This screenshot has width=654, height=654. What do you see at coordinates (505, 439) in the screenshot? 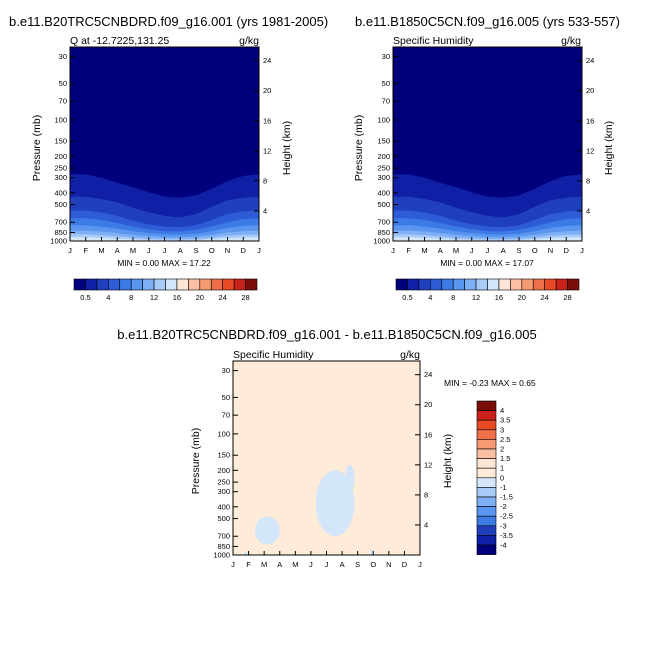
I see `colorbar-label: 2.5` at bounding box center [505, 439].